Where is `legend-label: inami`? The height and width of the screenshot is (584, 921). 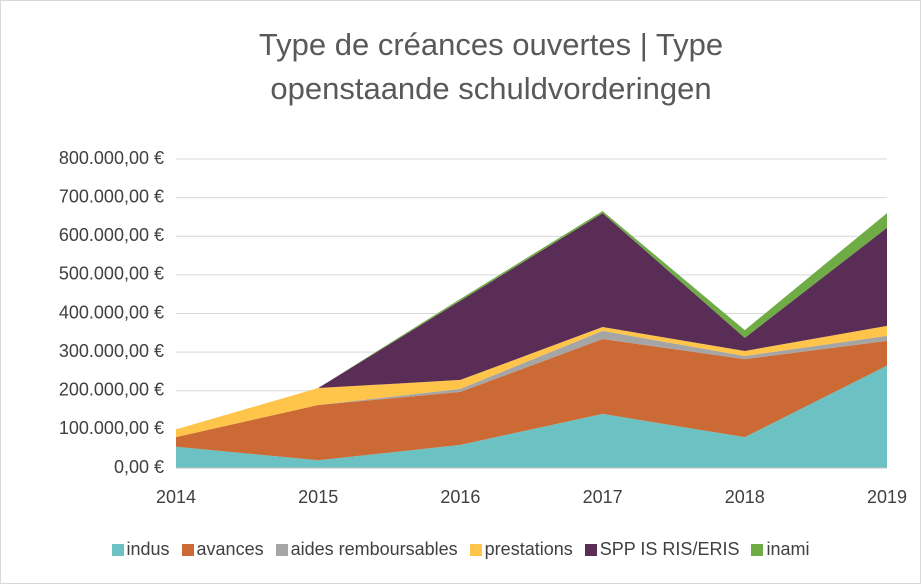
legend-label: inami is located at coordinates (788, 549).